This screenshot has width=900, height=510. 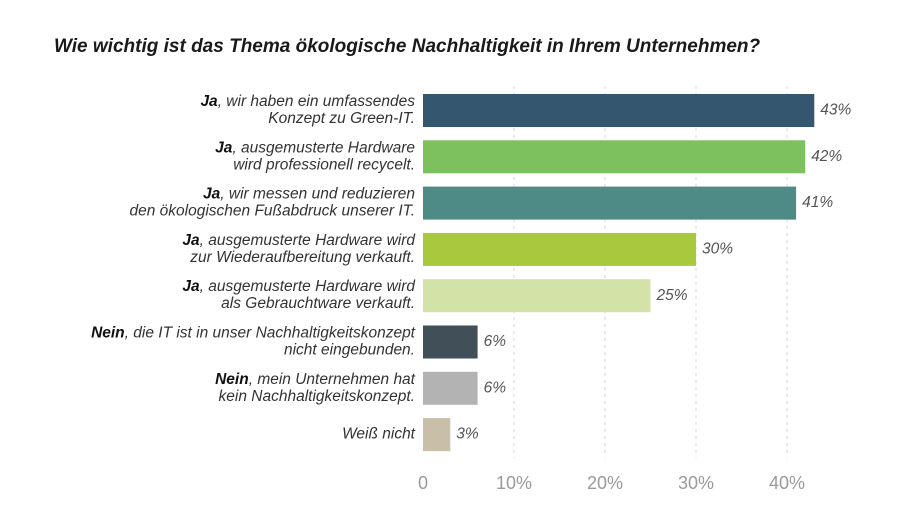 What do you see at coordinates (817, 202) in the screenshot?
I see `value-label: 41%` at bounding box center [817, 202].